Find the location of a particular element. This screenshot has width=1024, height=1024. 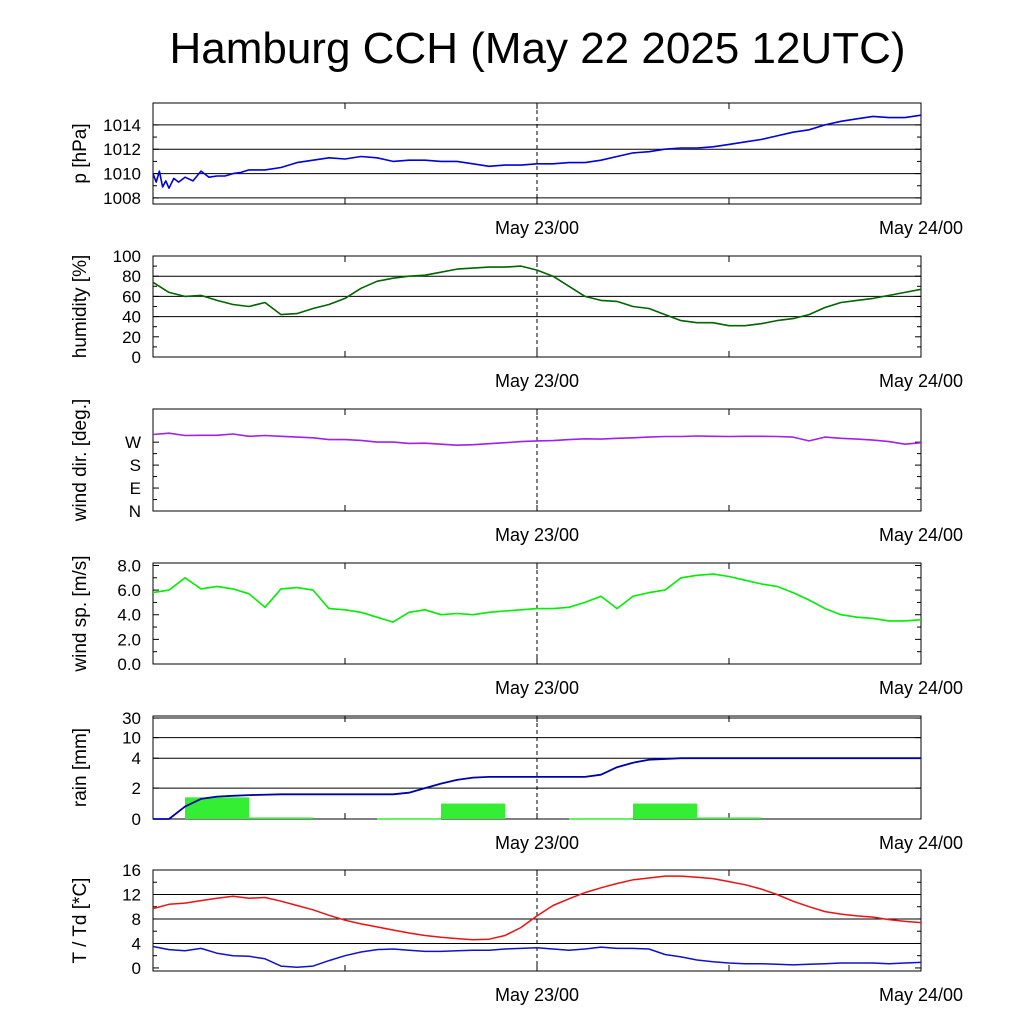

y-axis-label: T / Td [*C] is located at coordinates (80, 921).